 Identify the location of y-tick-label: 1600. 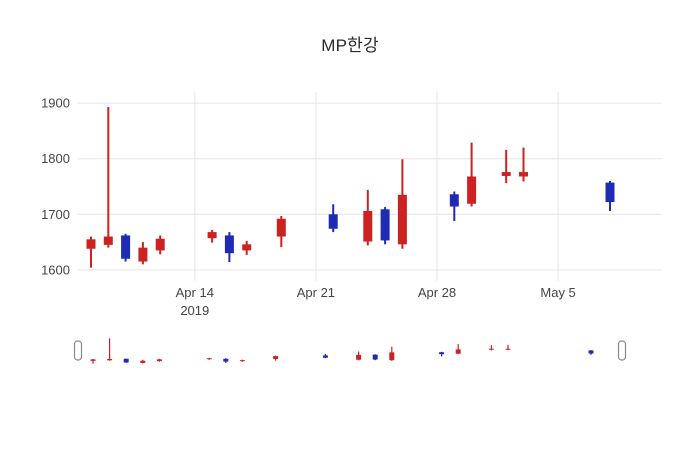
(55, 269).